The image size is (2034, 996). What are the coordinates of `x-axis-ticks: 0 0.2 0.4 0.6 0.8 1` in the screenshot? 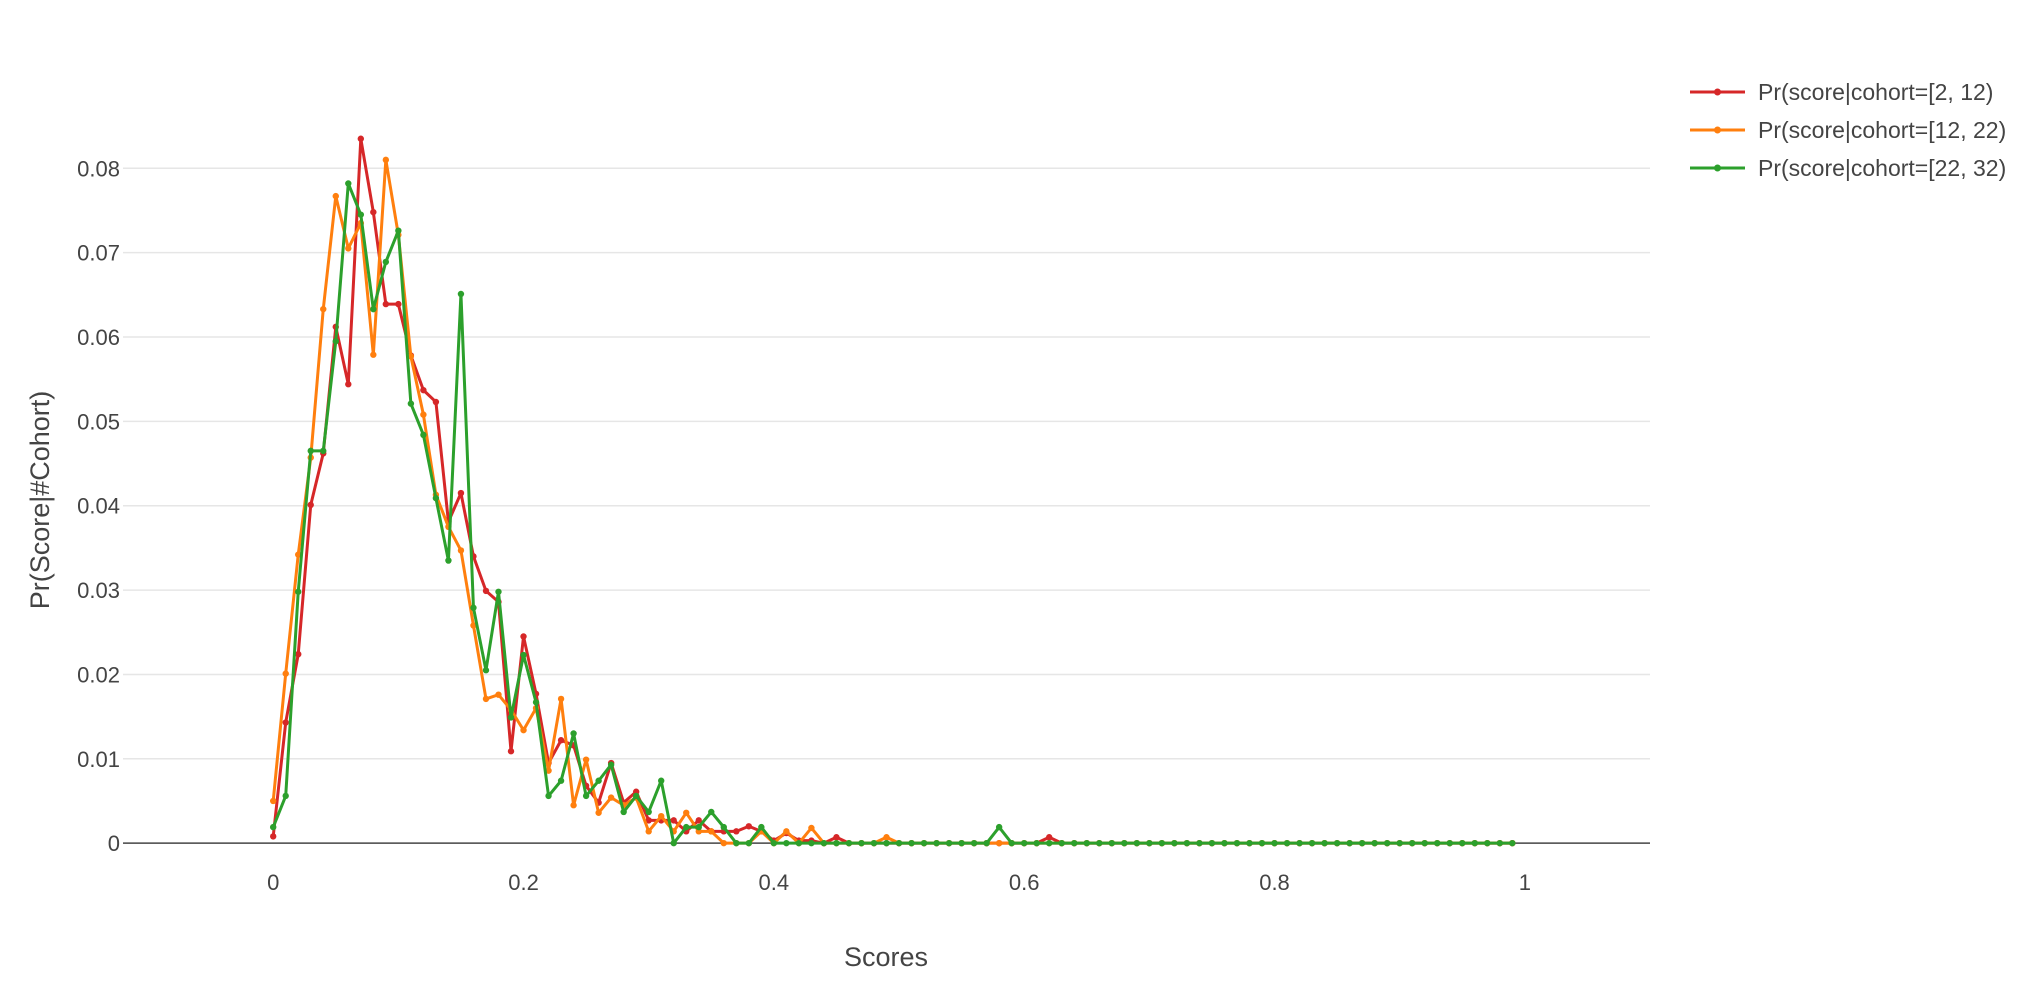 It's located at (899, 882).